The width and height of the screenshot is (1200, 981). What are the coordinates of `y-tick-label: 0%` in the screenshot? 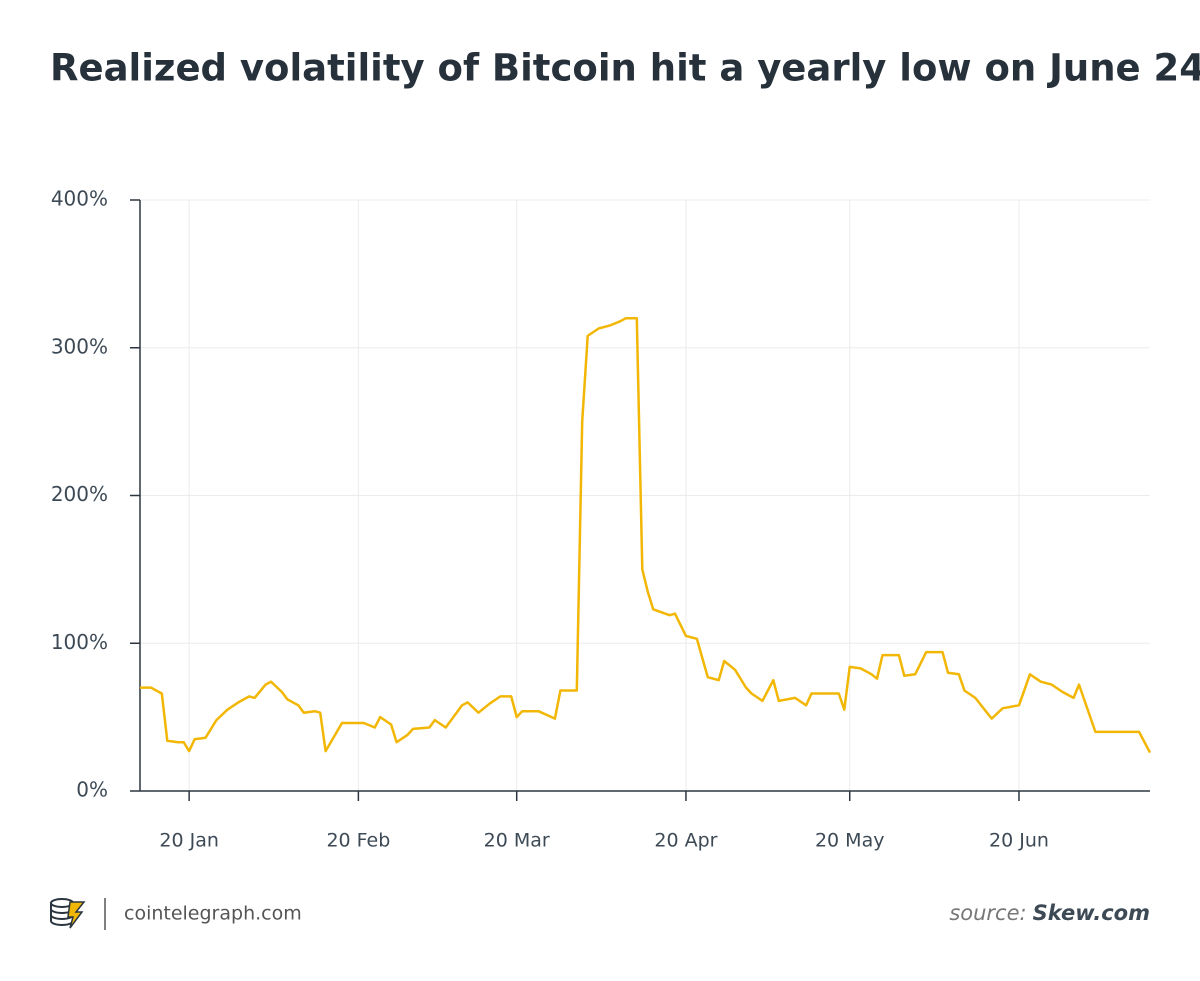 It's located at (92, 790).